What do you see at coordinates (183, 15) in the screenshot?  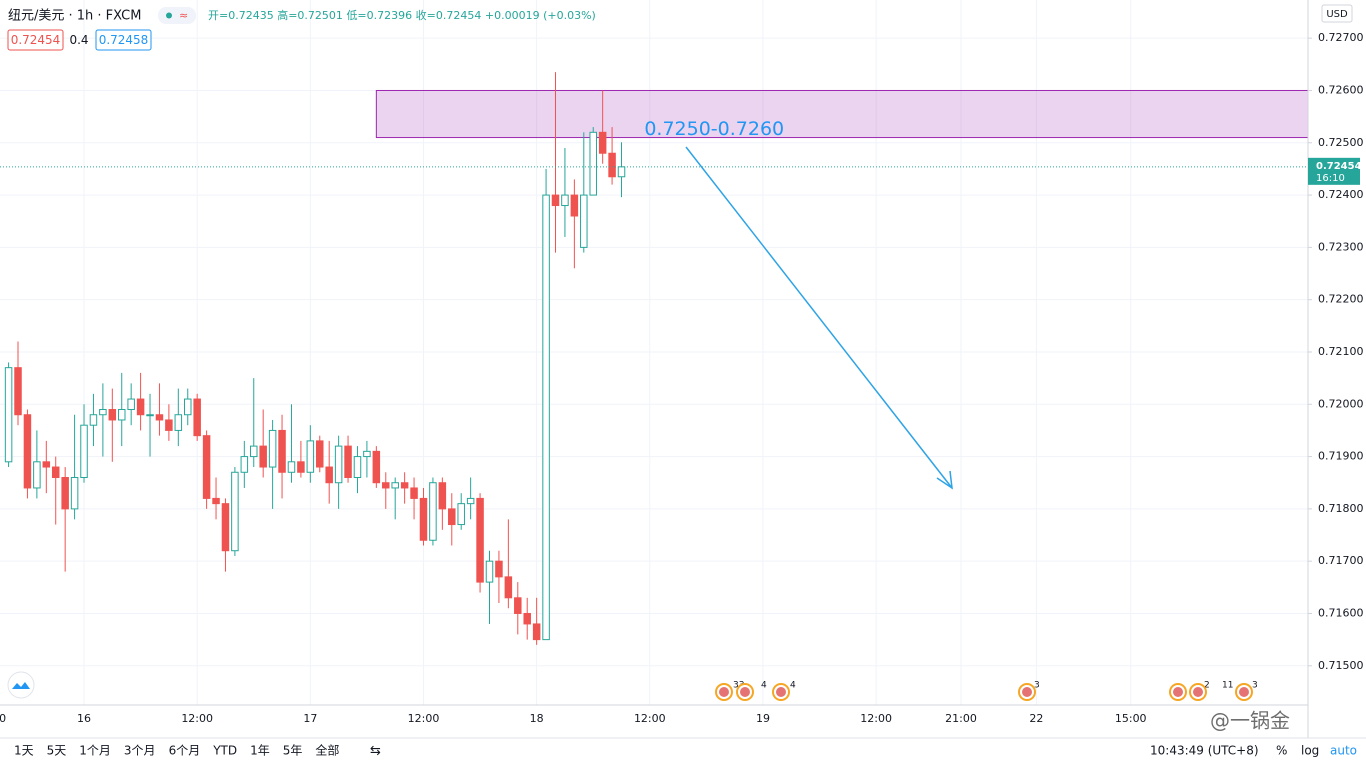 I see `status-icon: ≈` at bounding box center [183, 15].